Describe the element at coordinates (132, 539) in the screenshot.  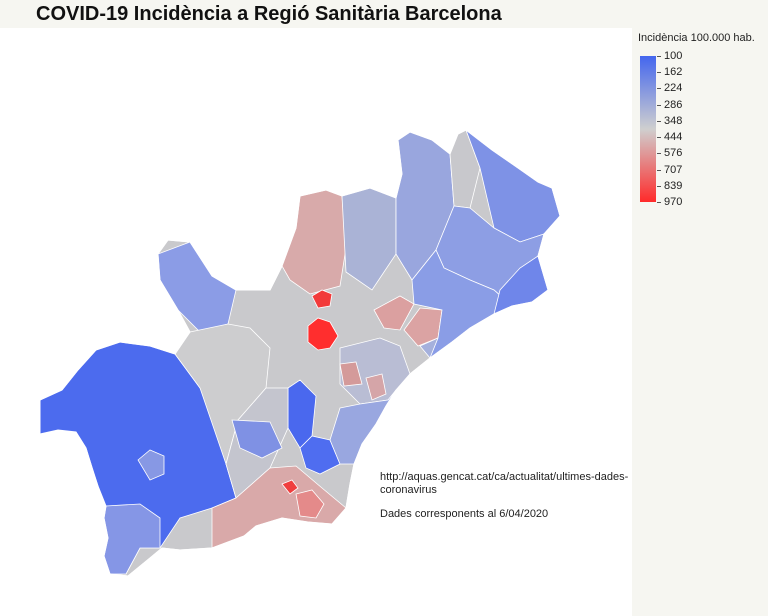
I see `region-garraf-nord` at that location.